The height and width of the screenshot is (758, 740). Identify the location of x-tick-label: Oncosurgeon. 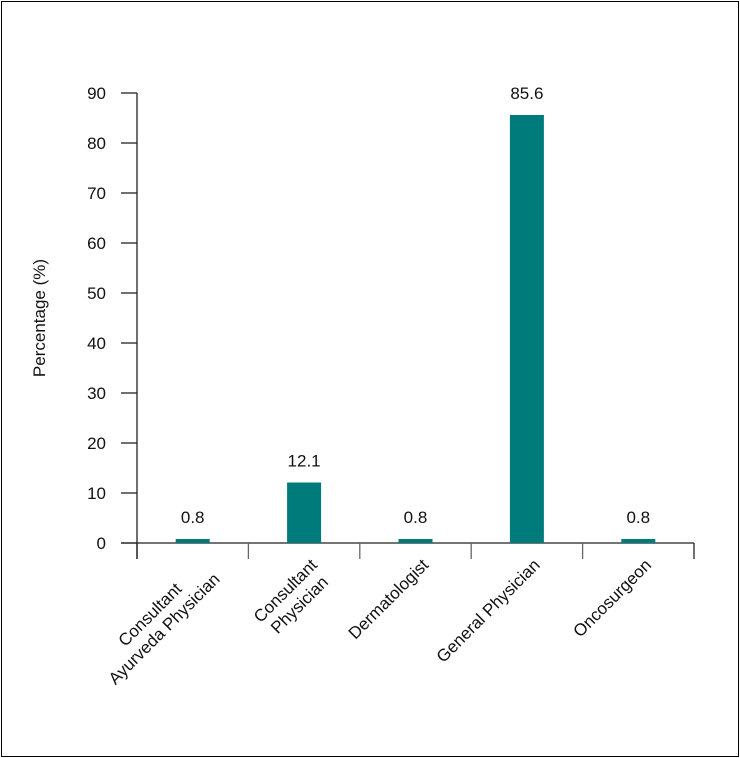
(613, 598).